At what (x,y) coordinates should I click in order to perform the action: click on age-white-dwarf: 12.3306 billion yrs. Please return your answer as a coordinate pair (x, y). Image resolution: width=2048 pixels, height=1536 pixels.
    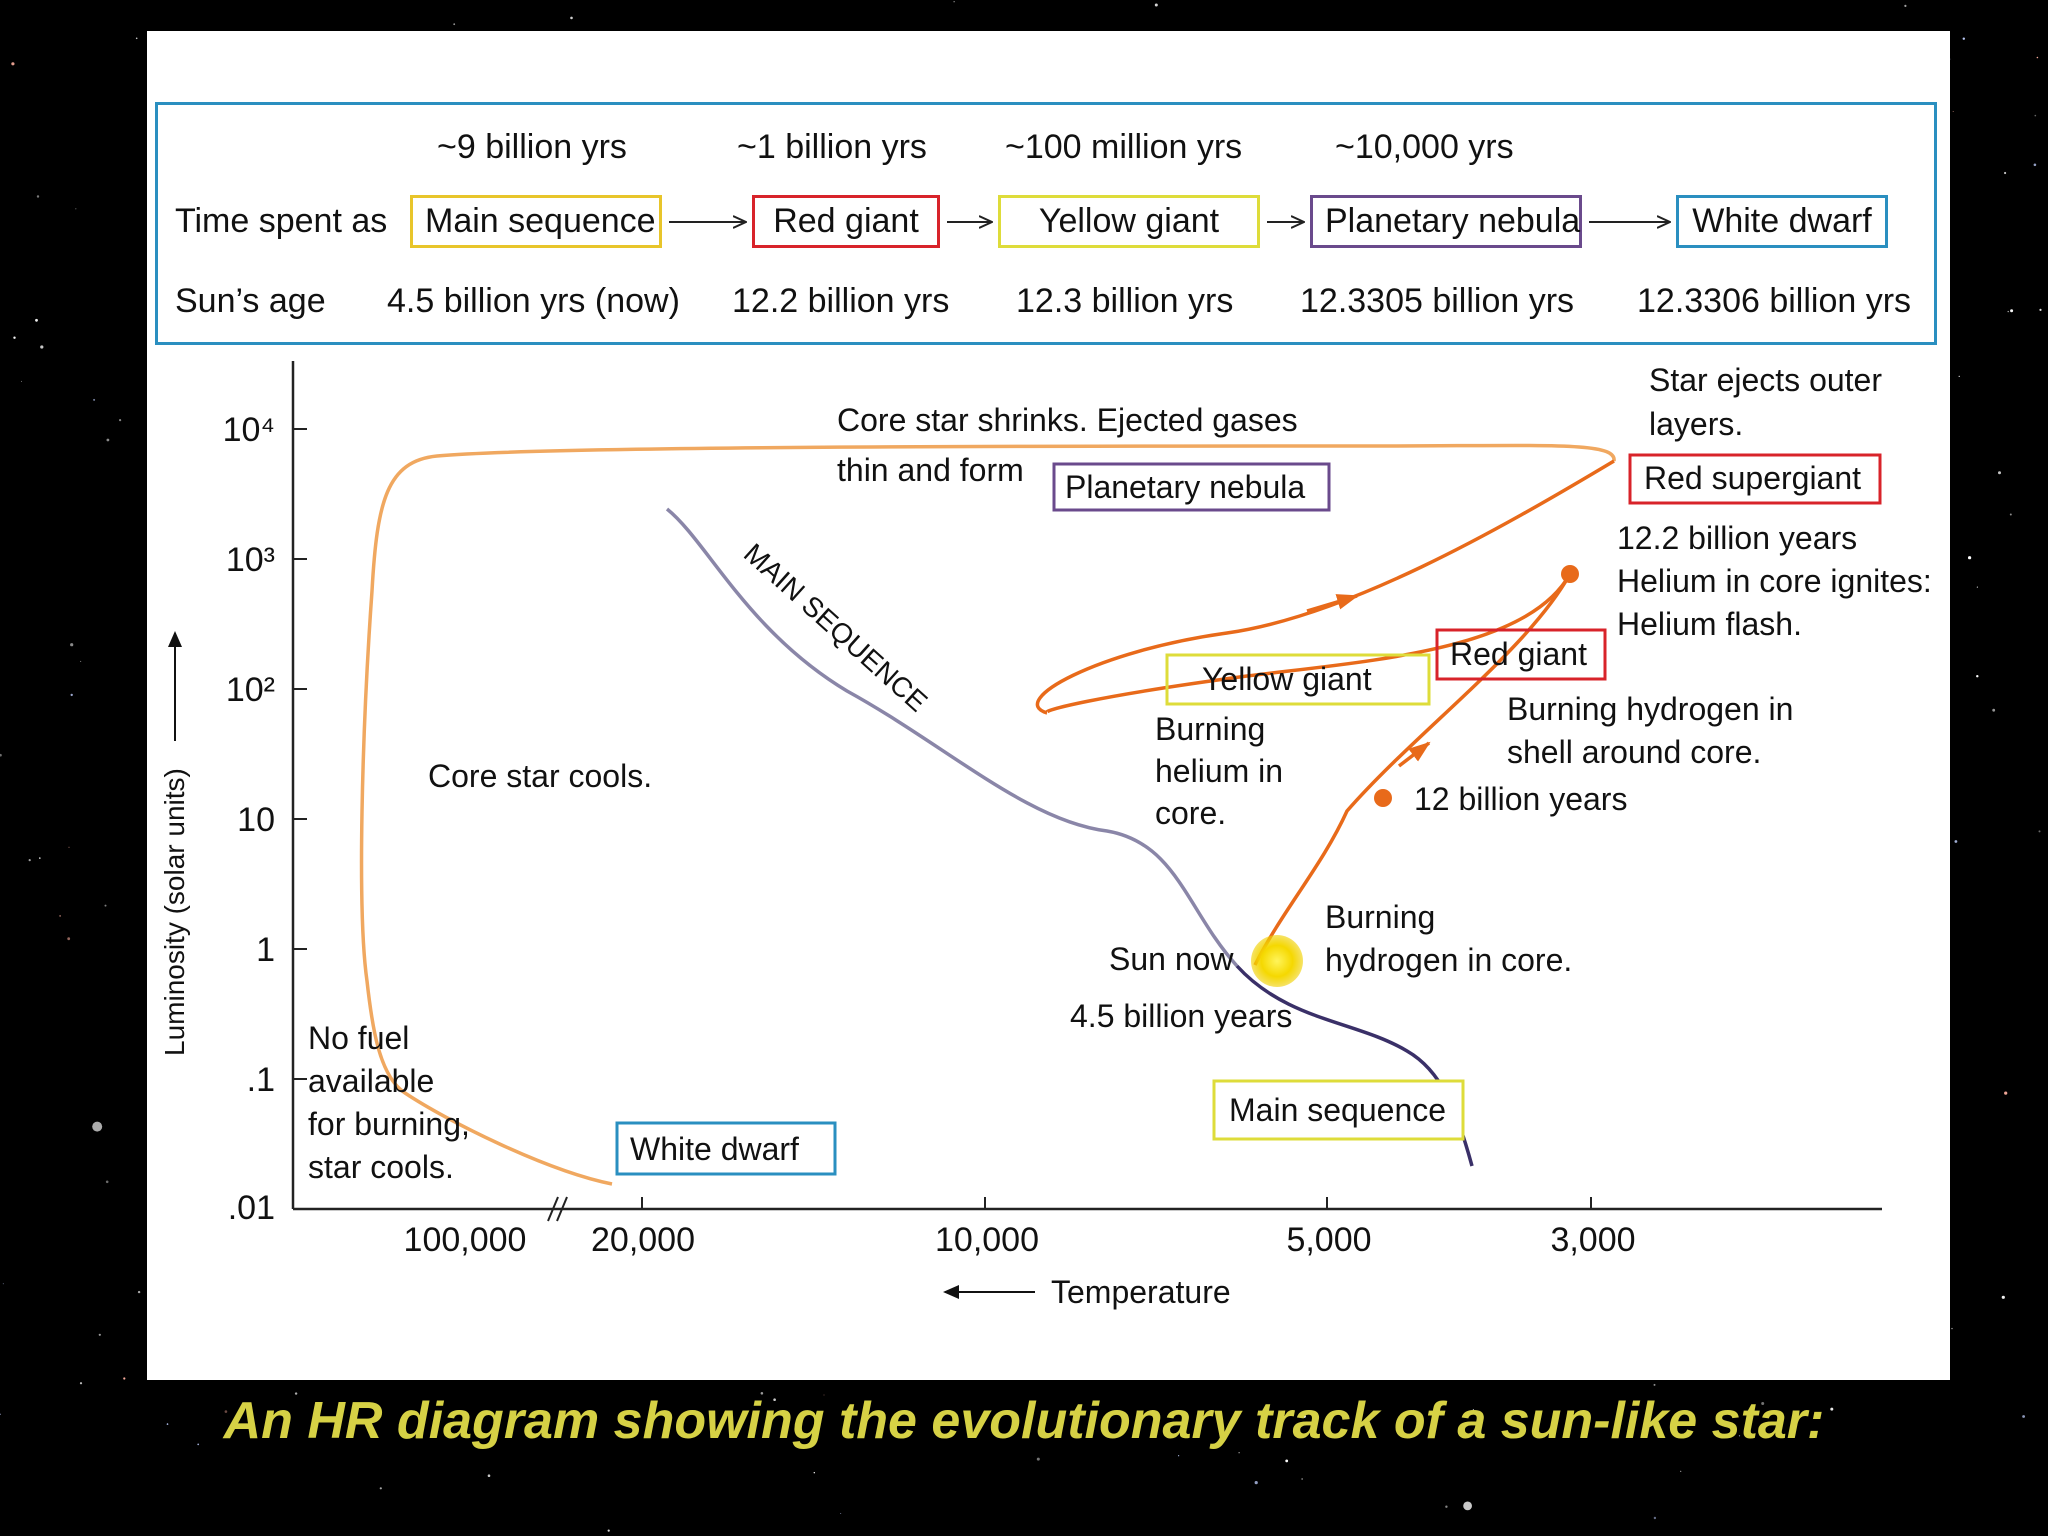
    Looking at the image, I should click on (1774, 301).